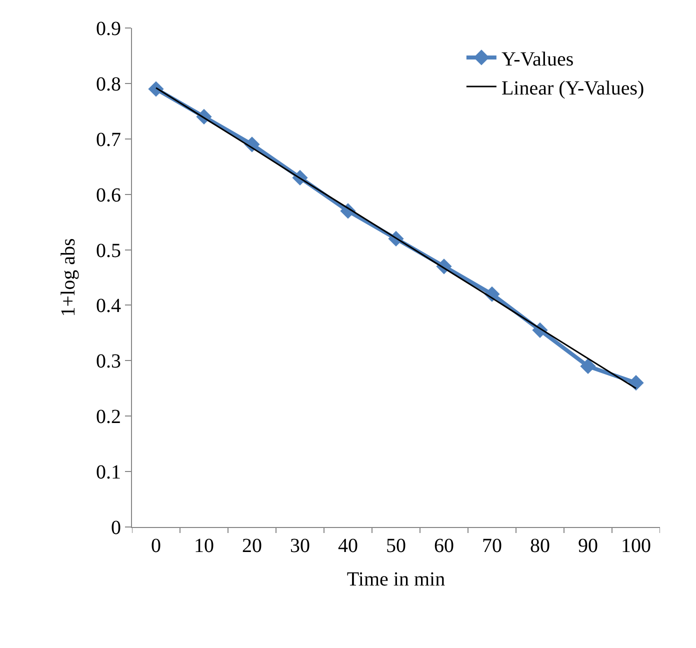 Image resolution: width=696 pixels, height=648 pixels. I want to click on x-tick-label: 50, so click(396, 546).